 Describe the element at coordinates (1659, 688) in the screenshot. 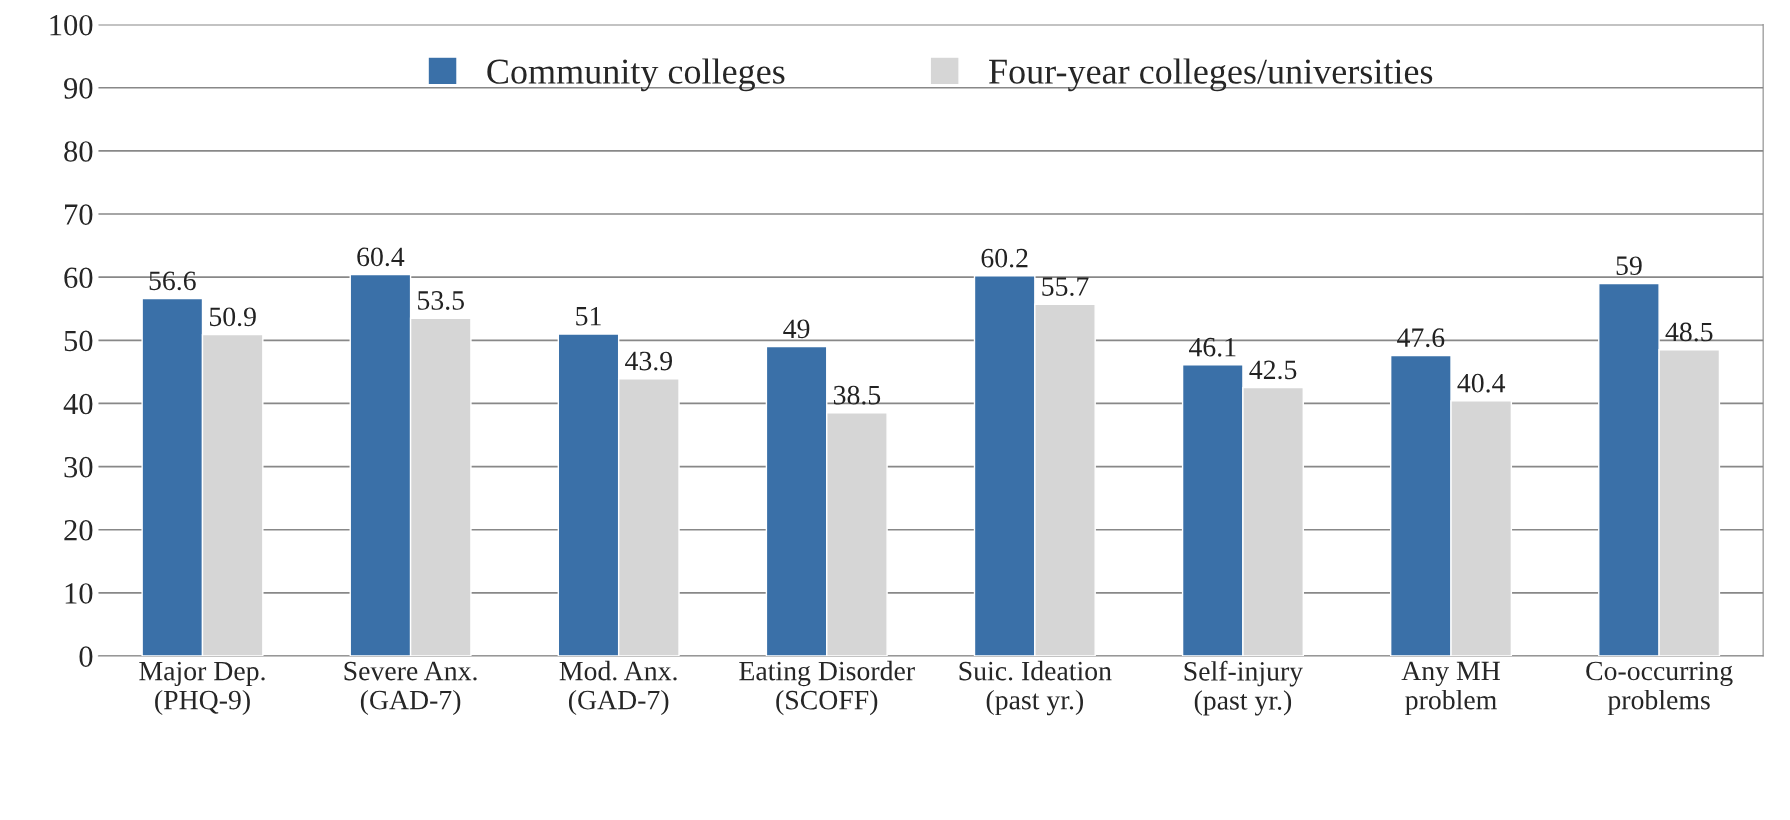

I see `x-tick-label: Co-occurring problems` at that location.